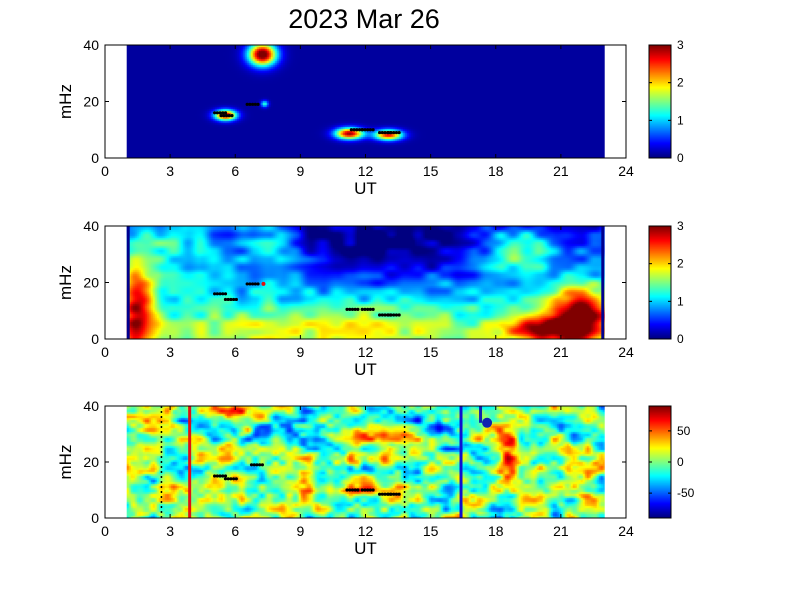 The width and height of the screenshot is (801, 600). Describe the element at coordinates (128, 282) in the screenshot. I see `edge-left` at that location.